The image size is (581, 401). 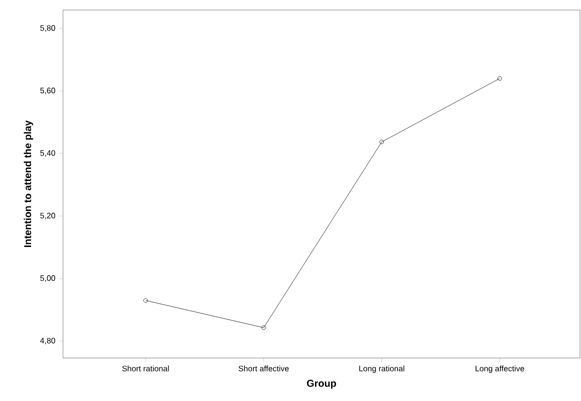 What do you see at coordinates (321, 384) in the screenshot?
I see `x-axis-title: Group` at bounding box center [321, 384].